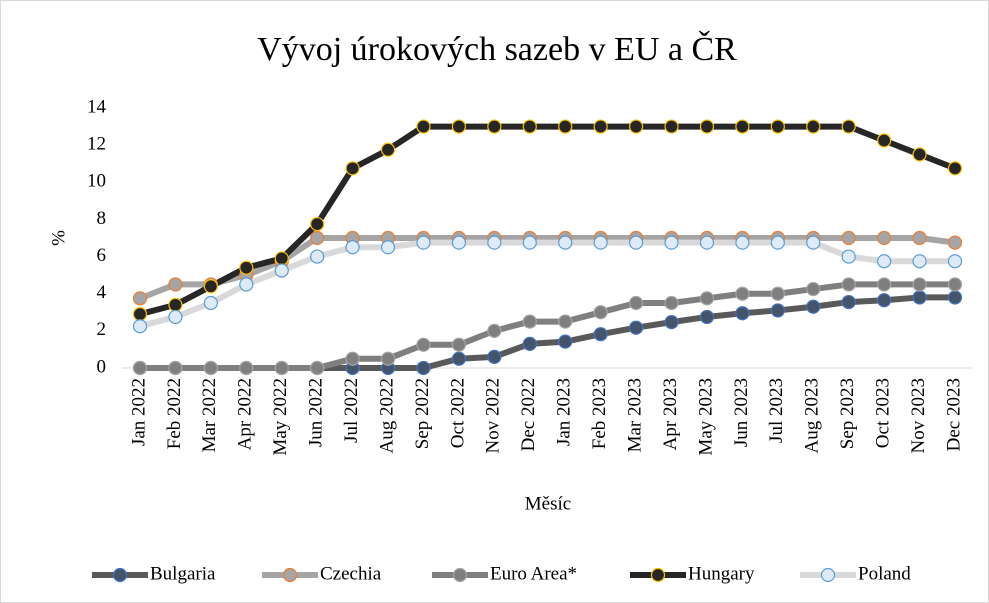 Image resolution: width=989 pixels, height=603 pixels. Describe the element at coordinates (245, 414) in the screenshot. I see `x-tick-label: Apr 2022` at that location.